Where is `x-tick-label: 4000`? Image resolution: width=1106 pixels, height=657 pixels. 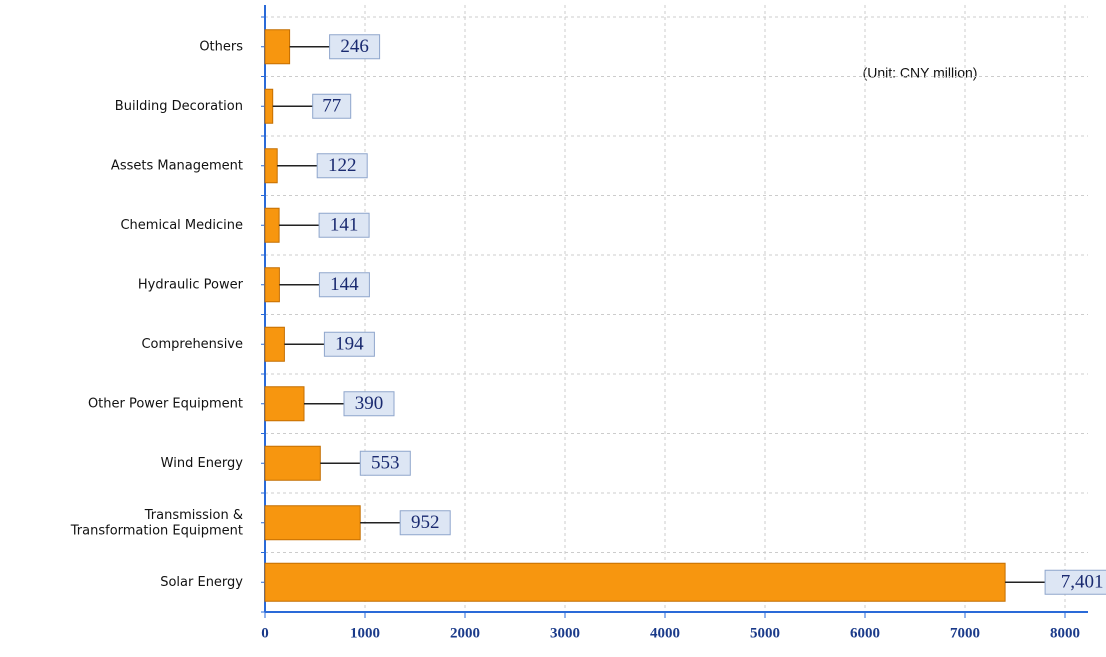
x-tick-label: 4000 is located at coordinates (665, 633).